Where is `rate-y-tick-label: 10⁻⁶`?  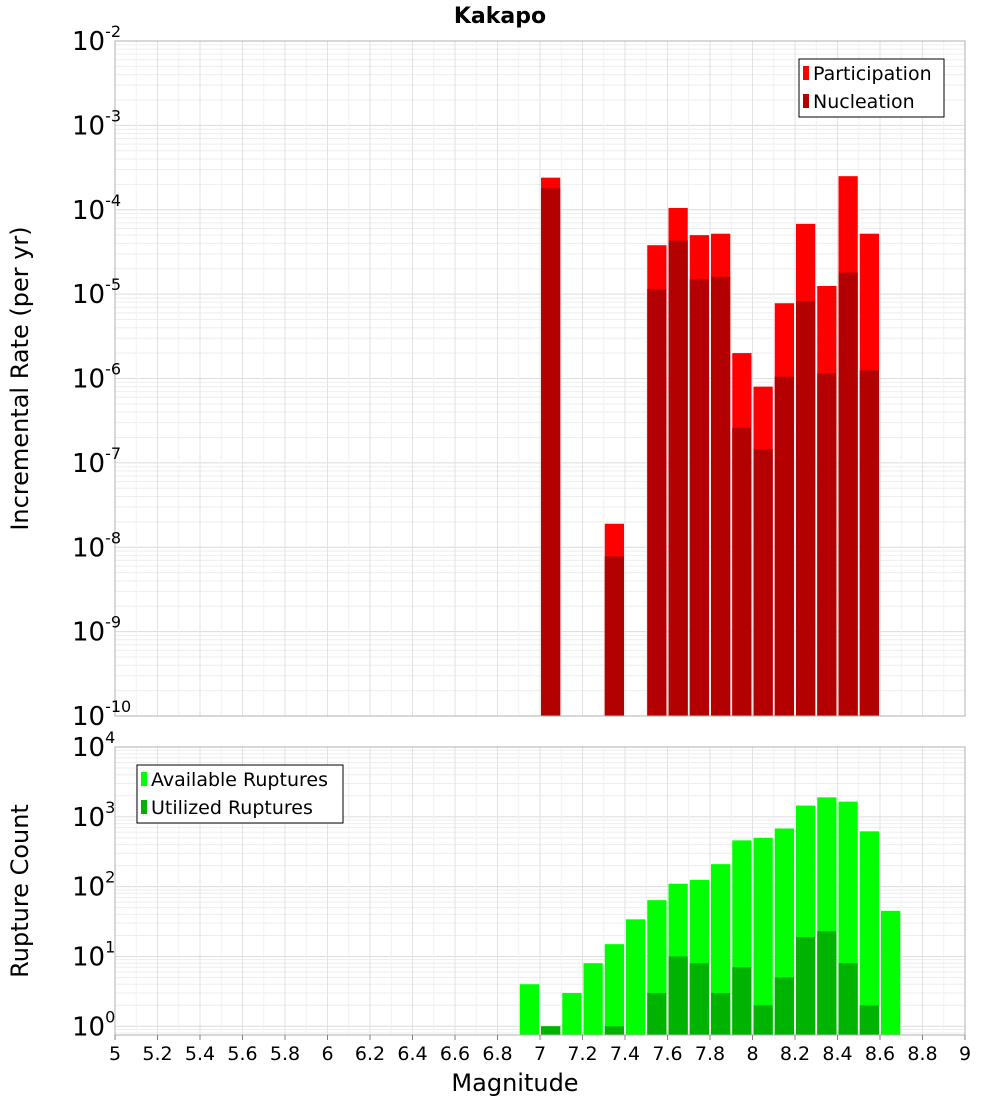 rate-y-tick-label: 10⁻⁶ is located at coordinates (96, 377).